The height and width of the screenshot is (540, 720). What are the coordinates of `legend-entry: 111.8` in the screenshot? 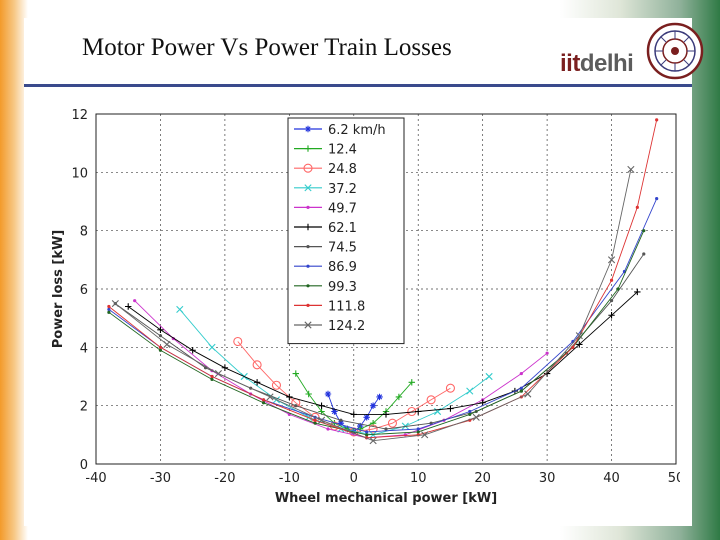 It's located at (329, 306).